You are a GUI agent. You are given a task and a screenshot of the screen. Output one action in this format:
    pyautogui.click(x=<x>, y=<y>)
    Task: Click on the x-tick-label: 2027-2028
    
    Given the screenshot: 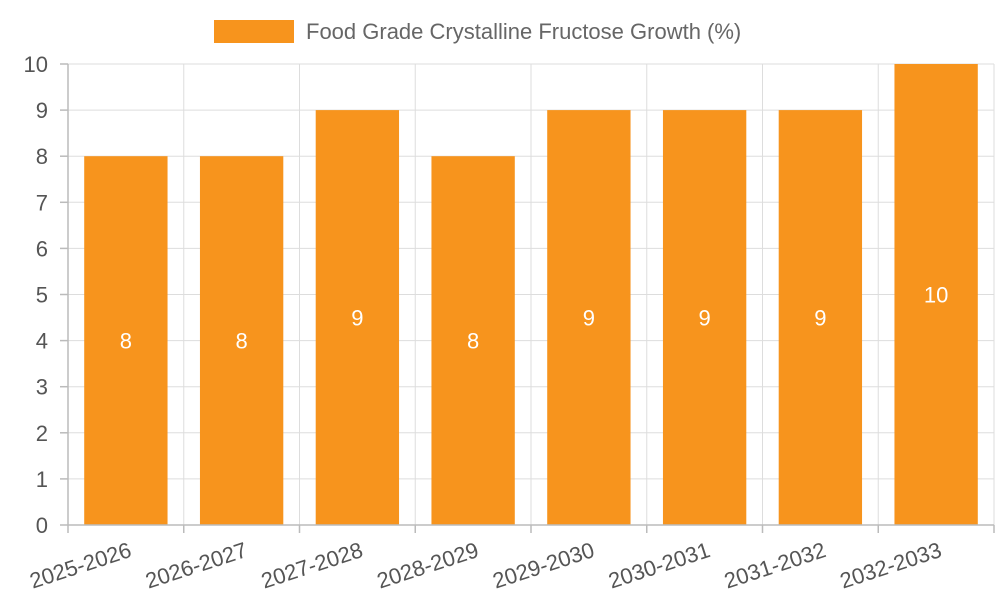 What is the action you would take?
    pyautogui.click(x=312, y=565)
    